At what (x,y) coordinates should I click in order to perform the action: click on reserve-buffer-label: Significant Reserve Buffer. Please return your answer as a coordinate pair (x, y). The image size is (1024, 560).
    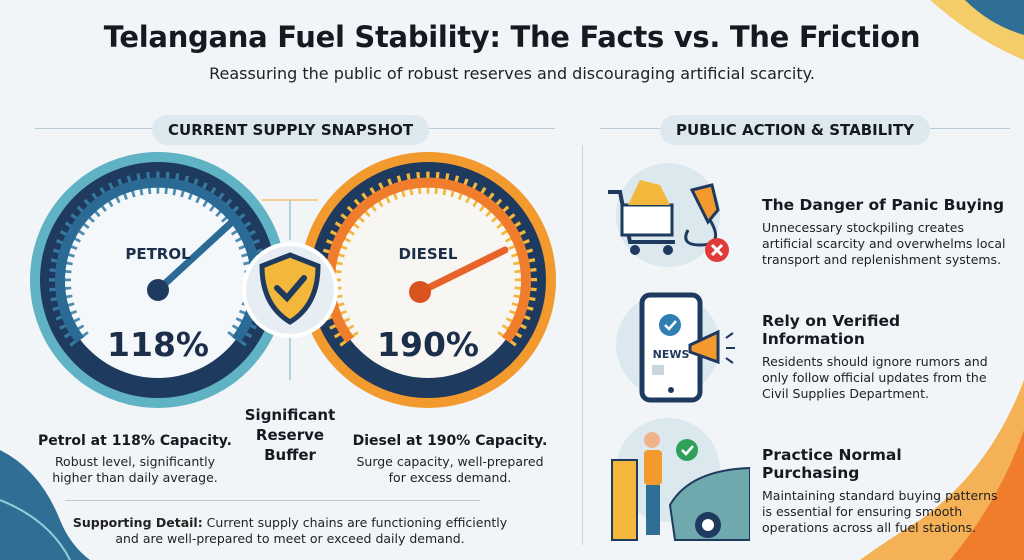
    Looking at the image, I should click on (290, 435).